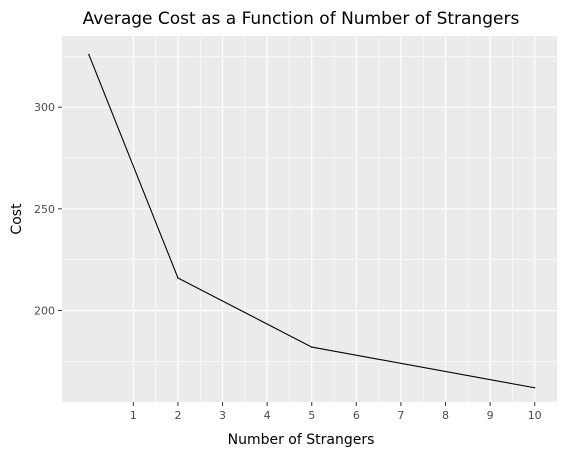 The image size is (570, 456). I want to click on x-tick-label: 3, so click(222, 415).